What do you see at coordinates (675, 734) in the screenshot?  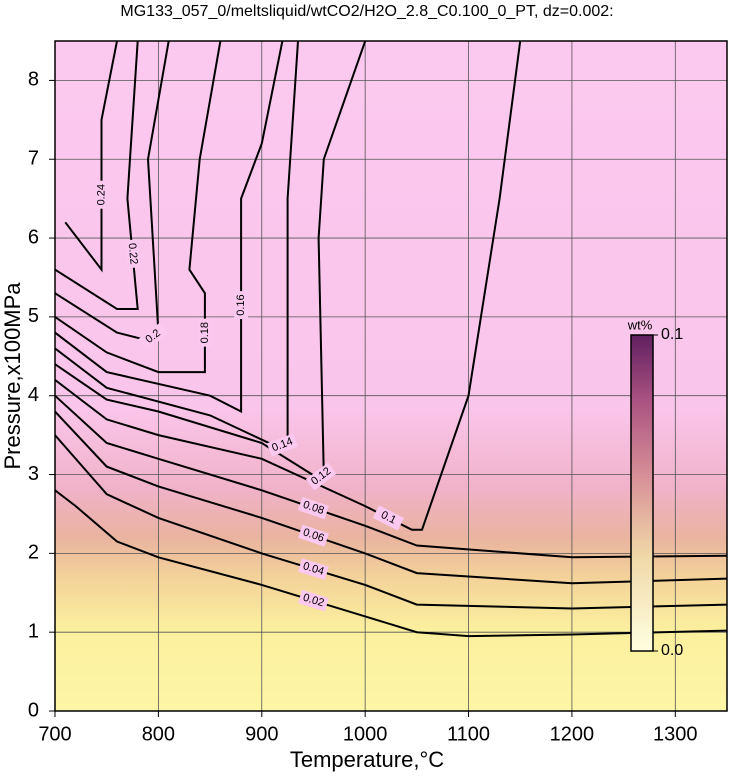 I see `x-tick-label: 1300` at bounding box center [675, 734].